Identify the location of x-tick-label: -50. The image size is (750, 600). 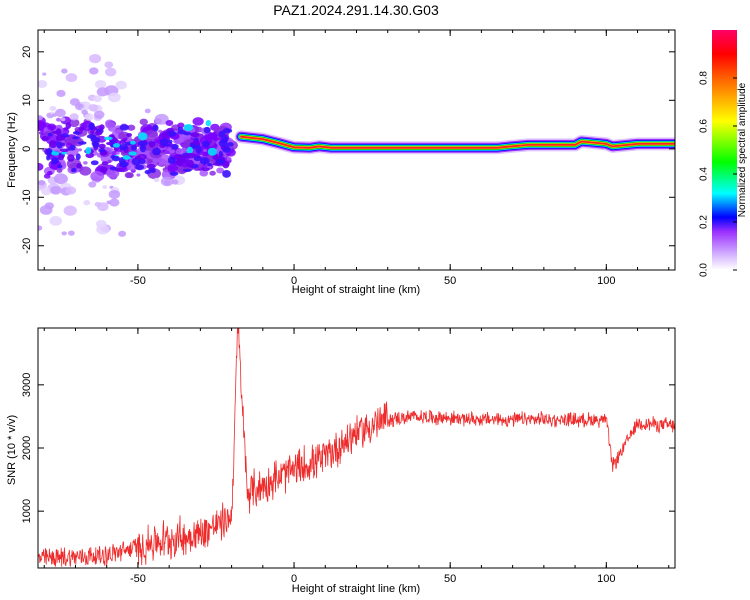
(138, 281).